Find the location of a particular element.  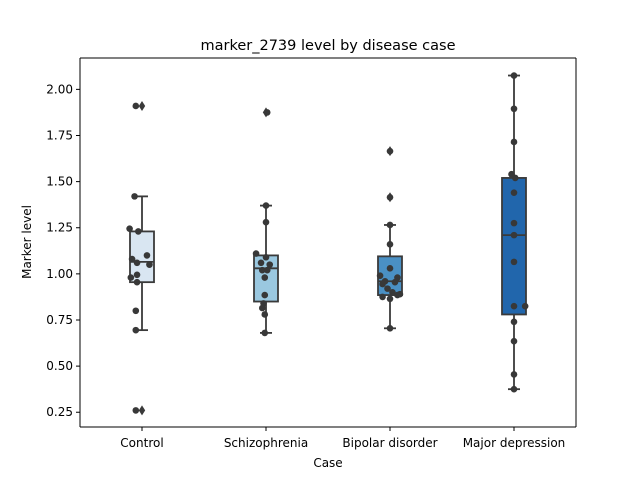

y-tick-label: 0.50 is located at coordinates (59, 366).